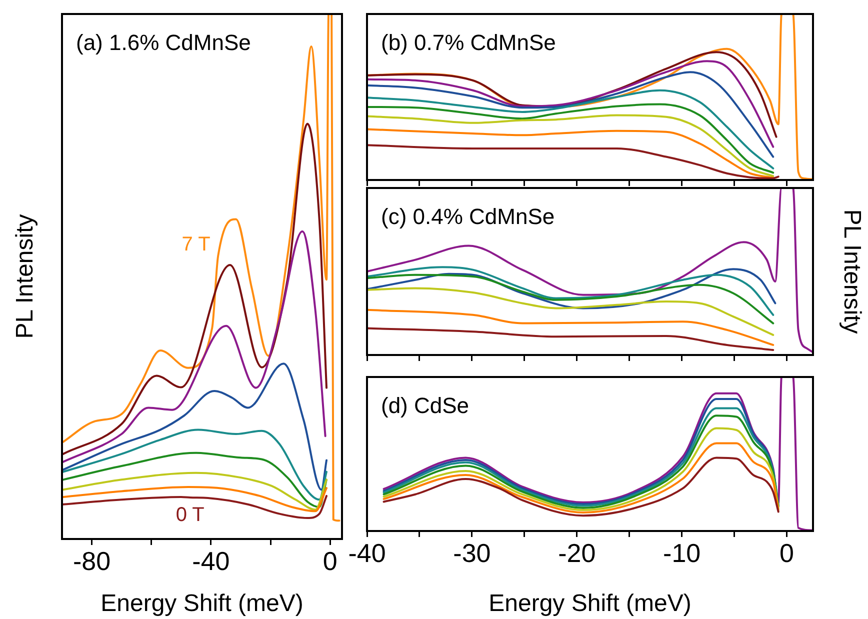  I want to click on x-tick-label: -30, so click(472, 553).